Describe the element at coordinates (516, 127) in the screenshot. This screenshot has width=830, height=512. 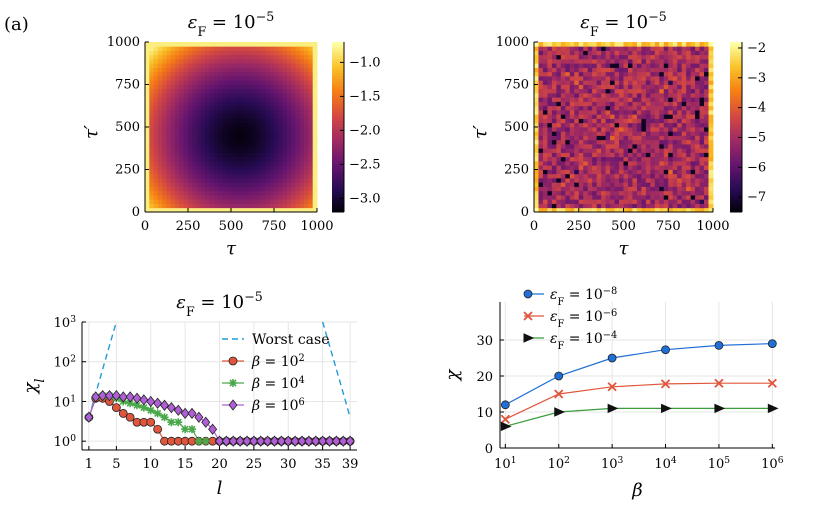
I see `y-tick-label: 500` at that location.